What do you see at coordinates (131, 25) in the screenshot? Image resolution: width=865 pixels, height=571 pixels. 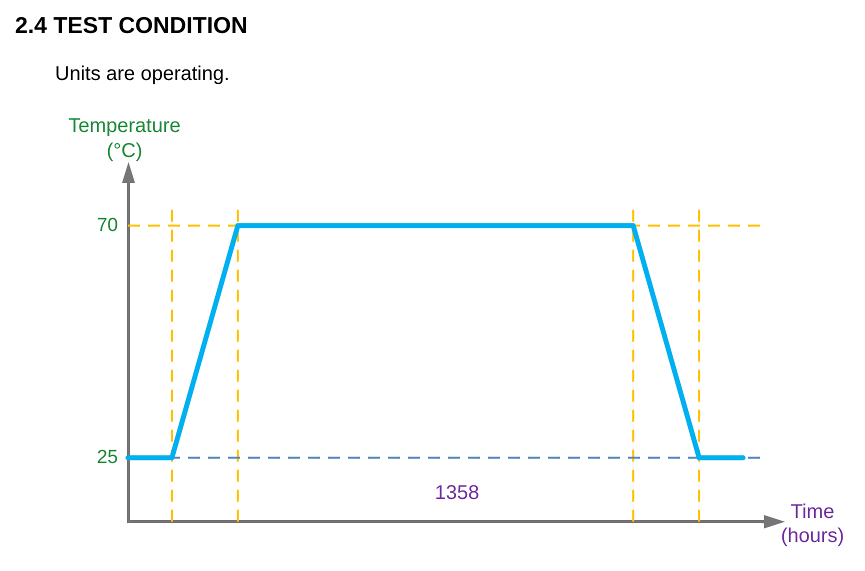 I see `chart-title: 2.4 TEST CONDITION` at bounding box center [131, 25].